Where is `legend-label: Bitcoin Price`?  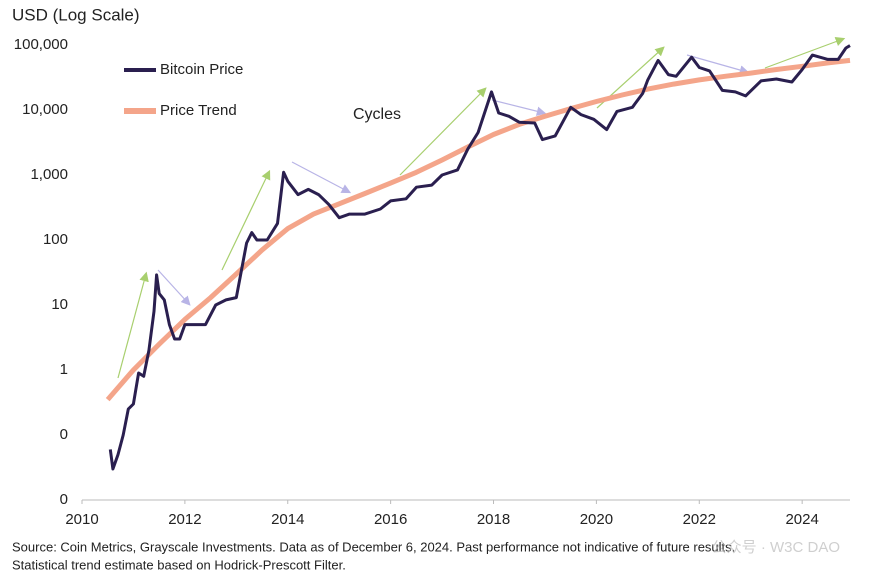
legend-label: Bitcoin Price is located at coordinates (201, 69).